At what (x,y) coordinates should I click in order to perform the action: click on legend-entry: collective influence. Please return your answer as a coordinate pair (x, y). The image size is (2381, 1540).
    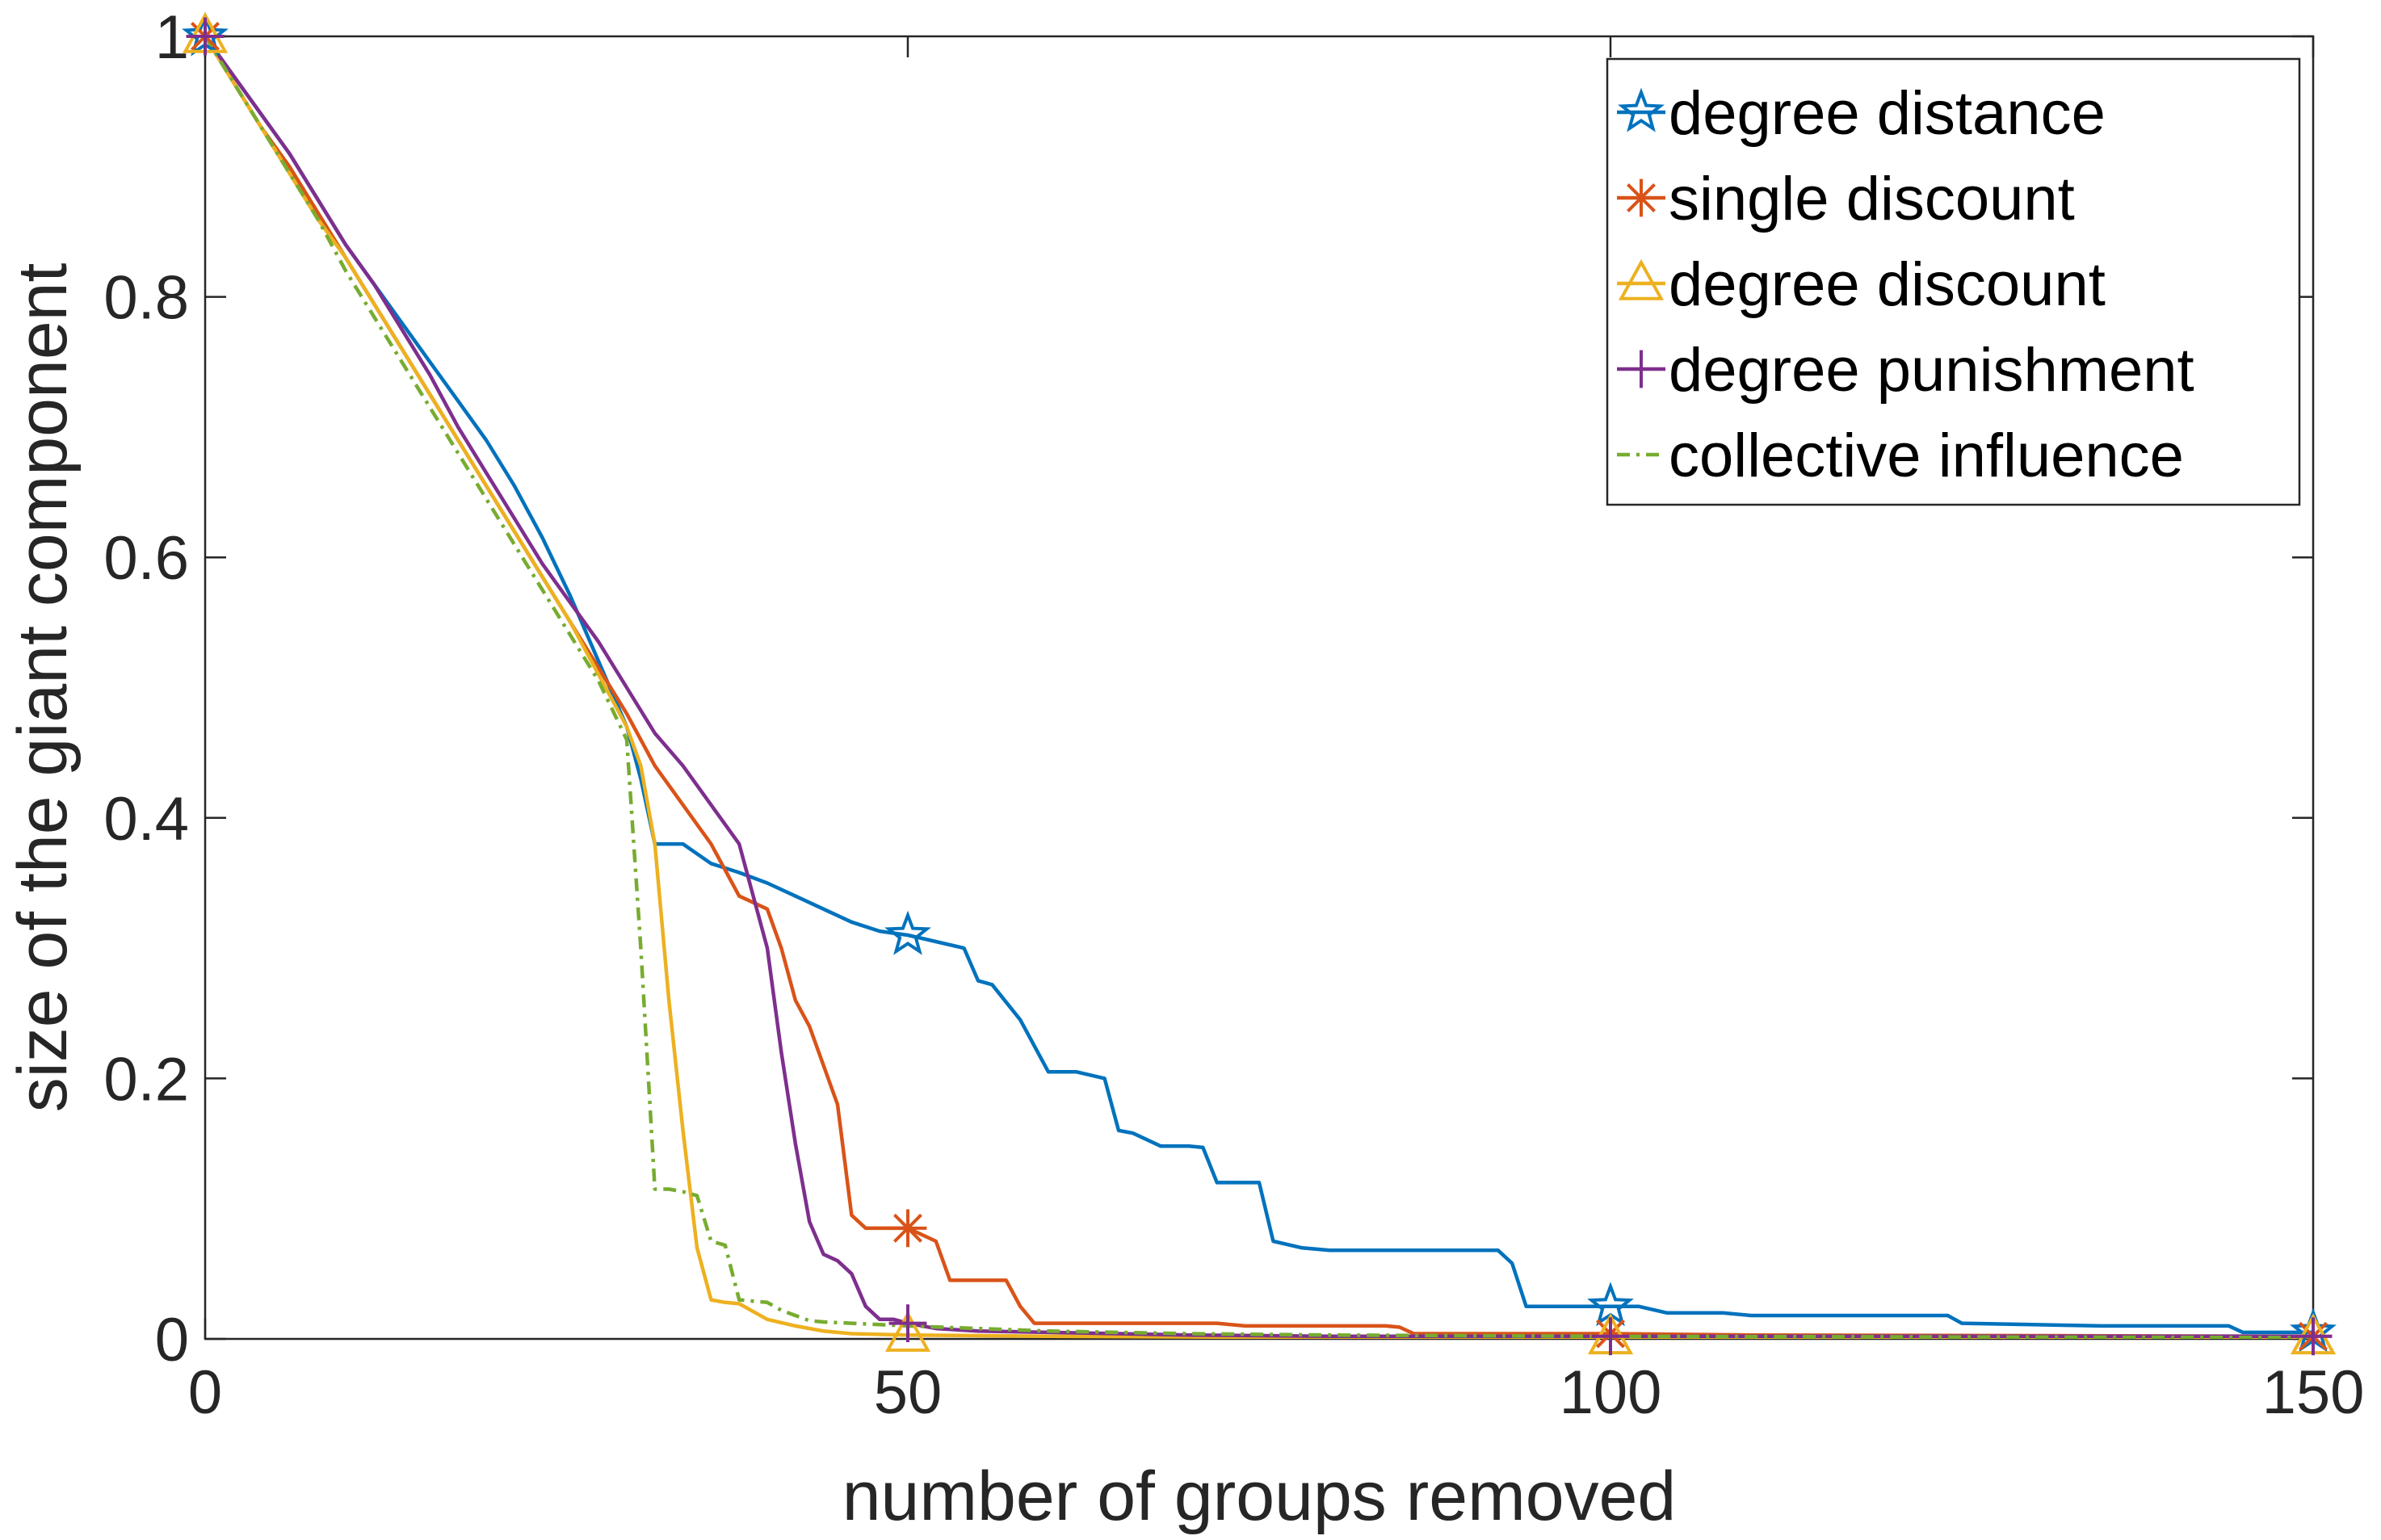
    Looking at the image, I should click on (1900, 456).